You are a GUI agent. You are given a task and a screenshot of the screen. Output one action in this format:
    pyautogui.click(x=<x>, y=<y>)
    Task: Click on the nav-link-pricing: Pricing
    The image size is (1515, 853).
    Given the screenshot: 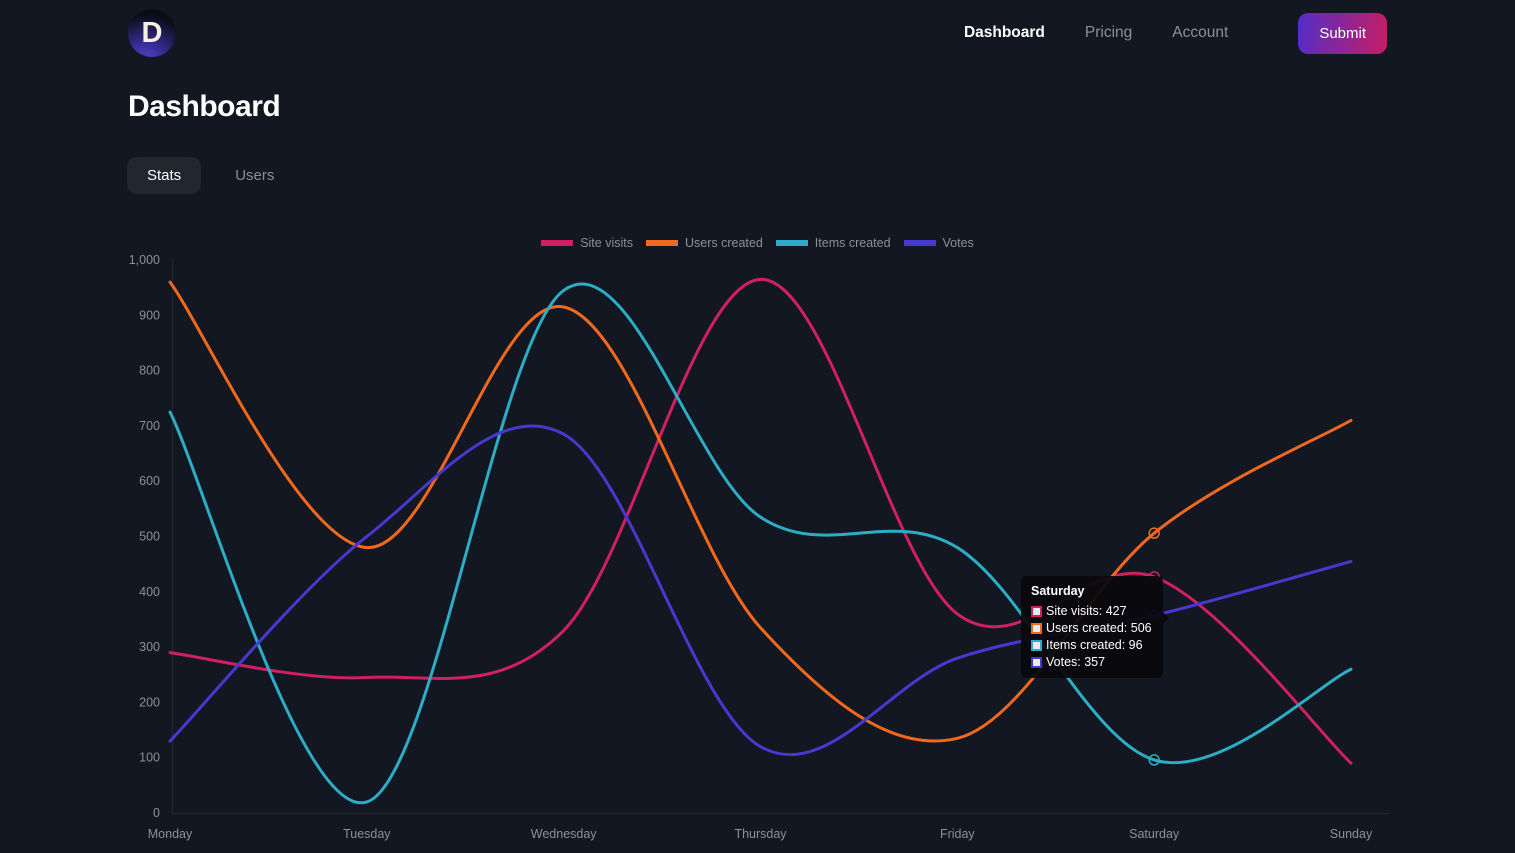 What is the action you would take?
    pyautogui.click(x=1108, y=32)
    